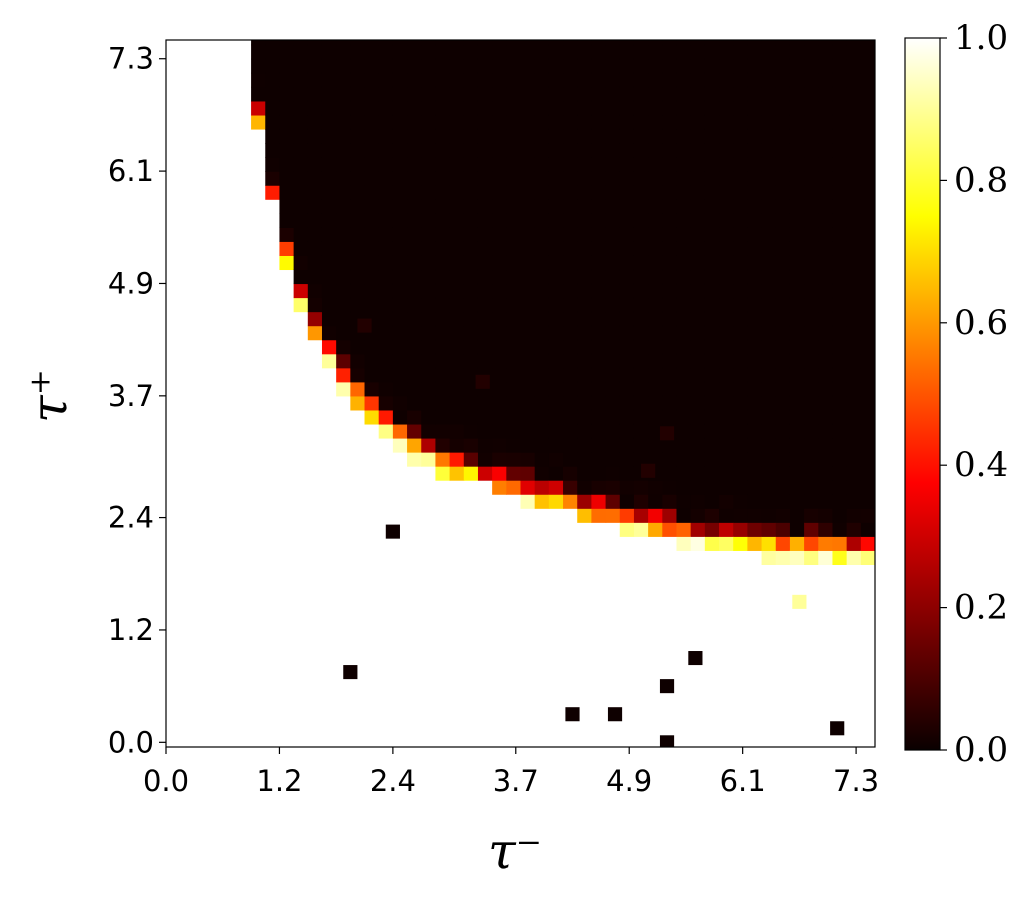  Describe the element at coordinates (393, 781) in the screenshot. I see `x-tick-label: 2.4` at that location.